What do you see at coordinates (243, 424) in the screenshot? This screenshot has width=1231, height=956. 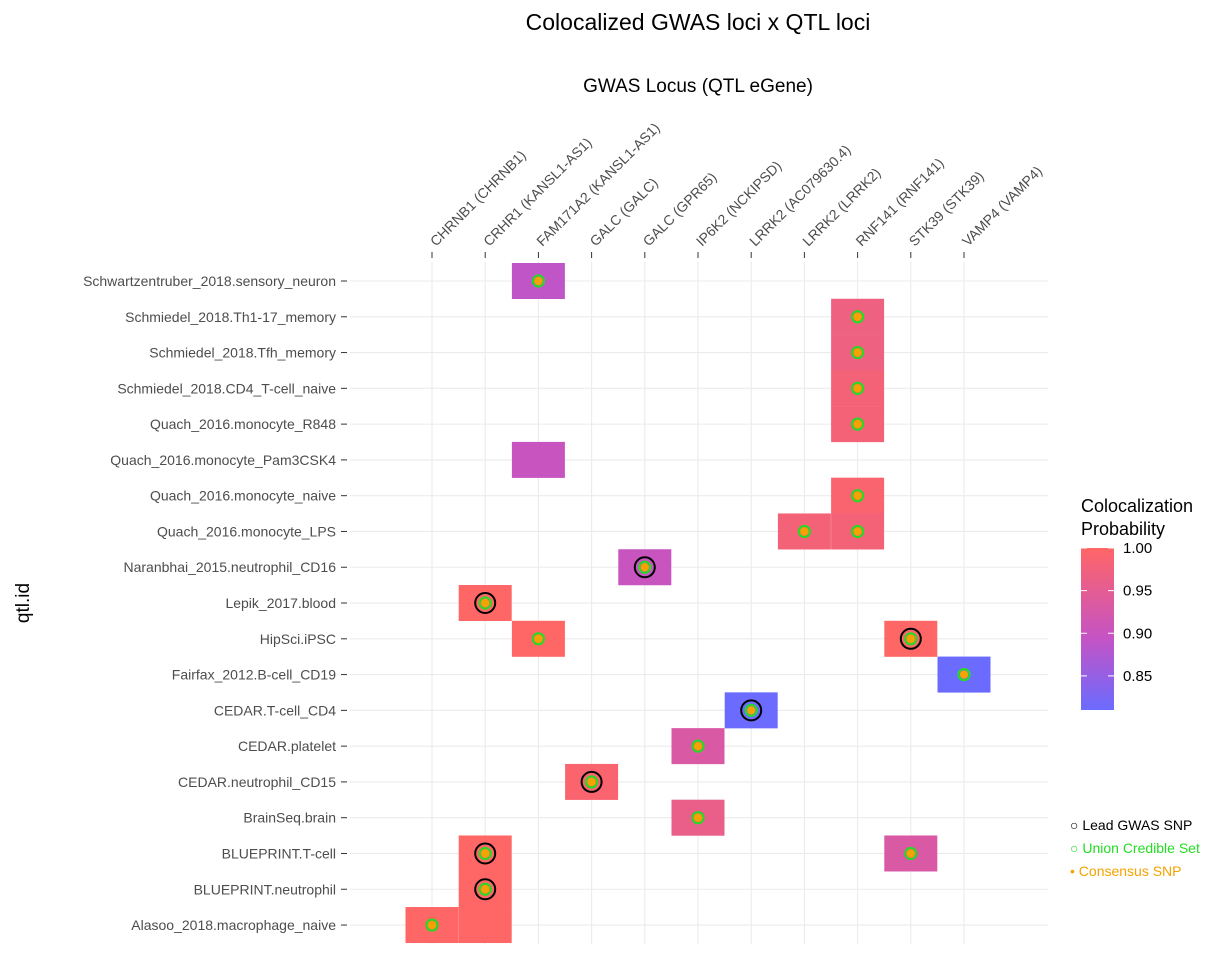 I see `y-tick-label: Quach_2016.monocyte_R848` at bounding box center [243, 424].